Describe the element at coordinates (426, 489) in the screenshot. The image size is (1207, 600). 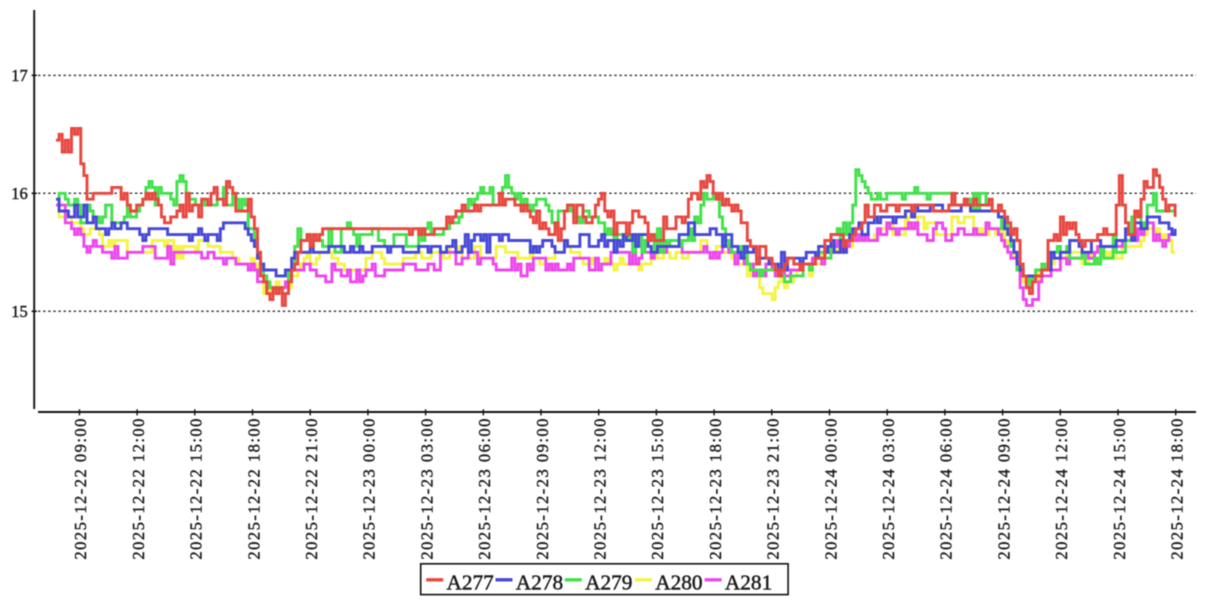
I see `svg-text: 2025-12-23 03:00` at that location.